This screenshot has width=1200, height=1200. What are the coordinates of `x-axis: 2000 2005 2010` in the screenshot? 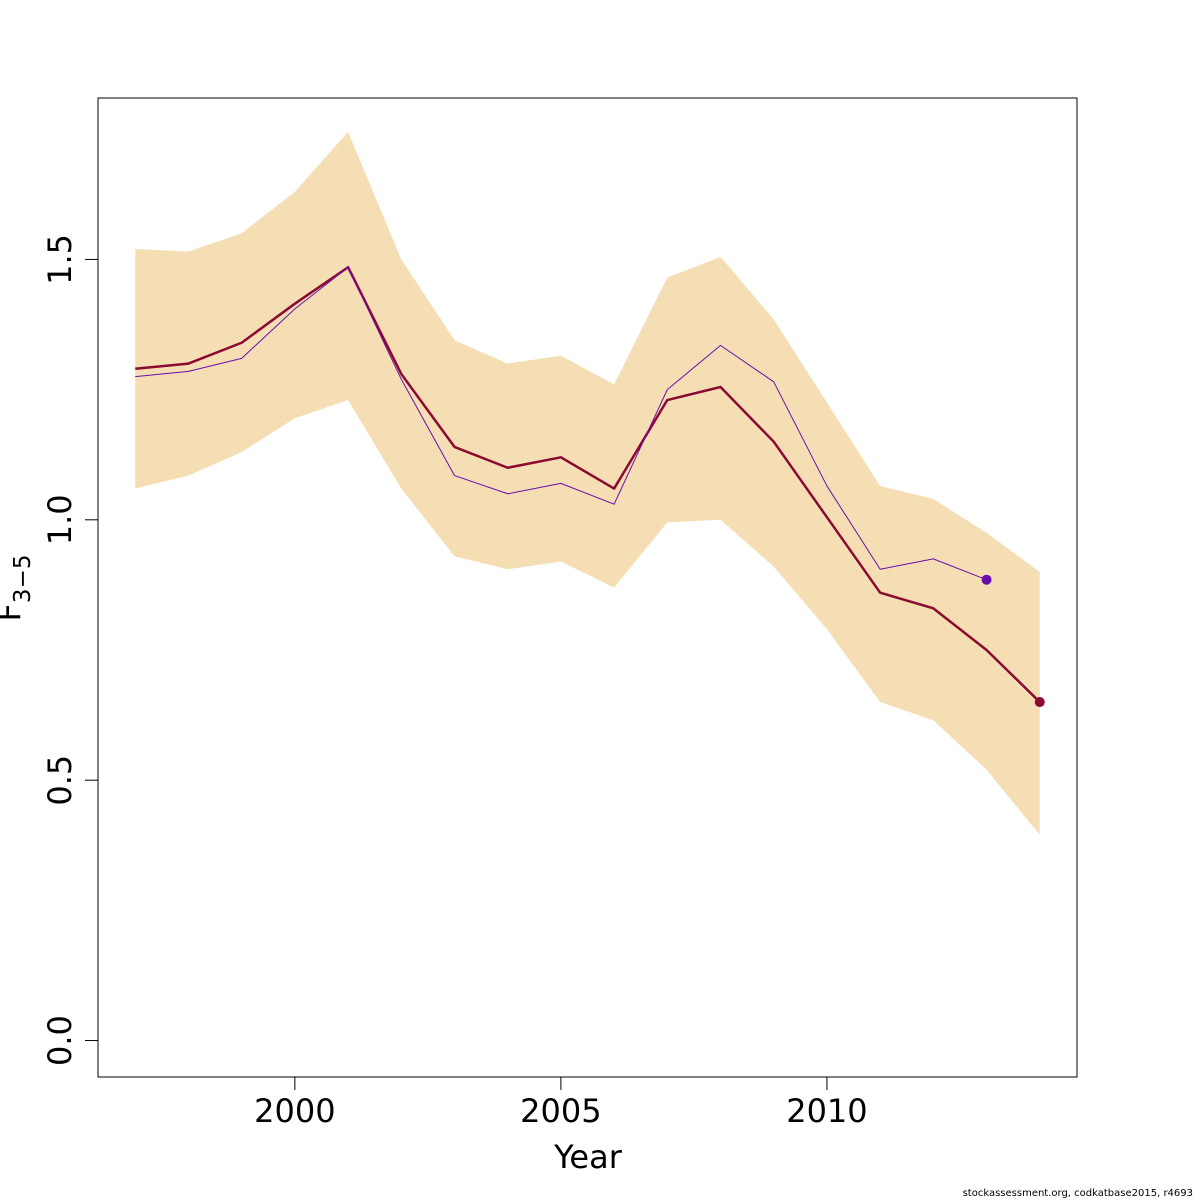 It's located at (561, 1103).